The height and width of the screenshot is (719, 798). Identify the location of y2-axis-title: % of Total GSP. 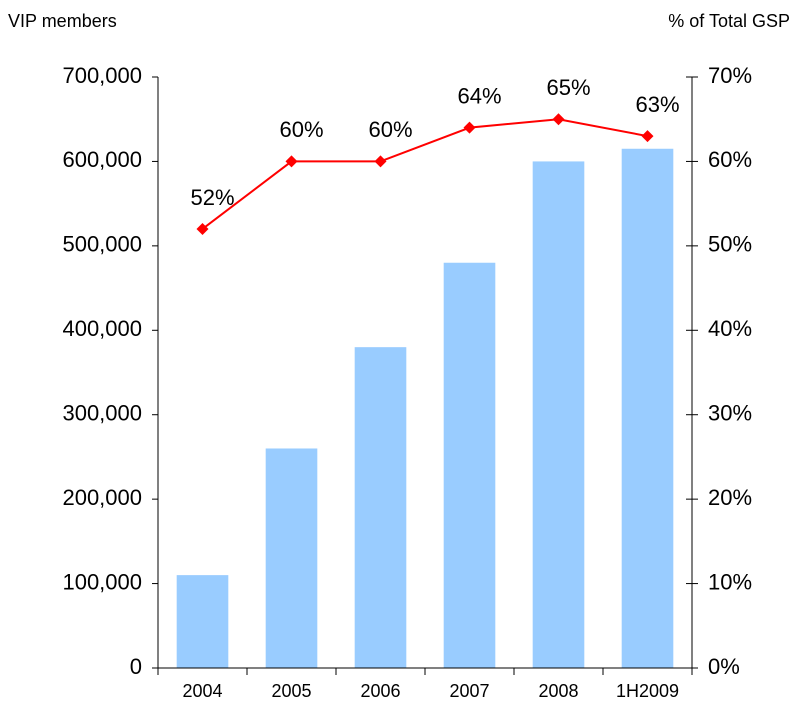
(729, 21).